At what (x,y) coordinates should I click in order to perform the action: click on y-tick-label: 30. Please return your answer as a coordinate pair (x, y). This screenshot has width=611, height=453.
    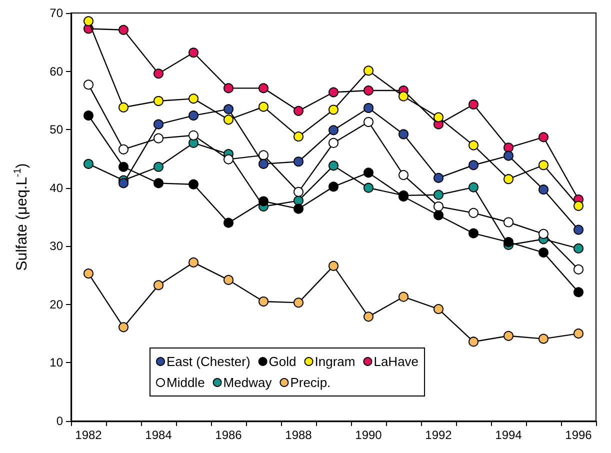
    Looking at the image, I should click on (57, 246).